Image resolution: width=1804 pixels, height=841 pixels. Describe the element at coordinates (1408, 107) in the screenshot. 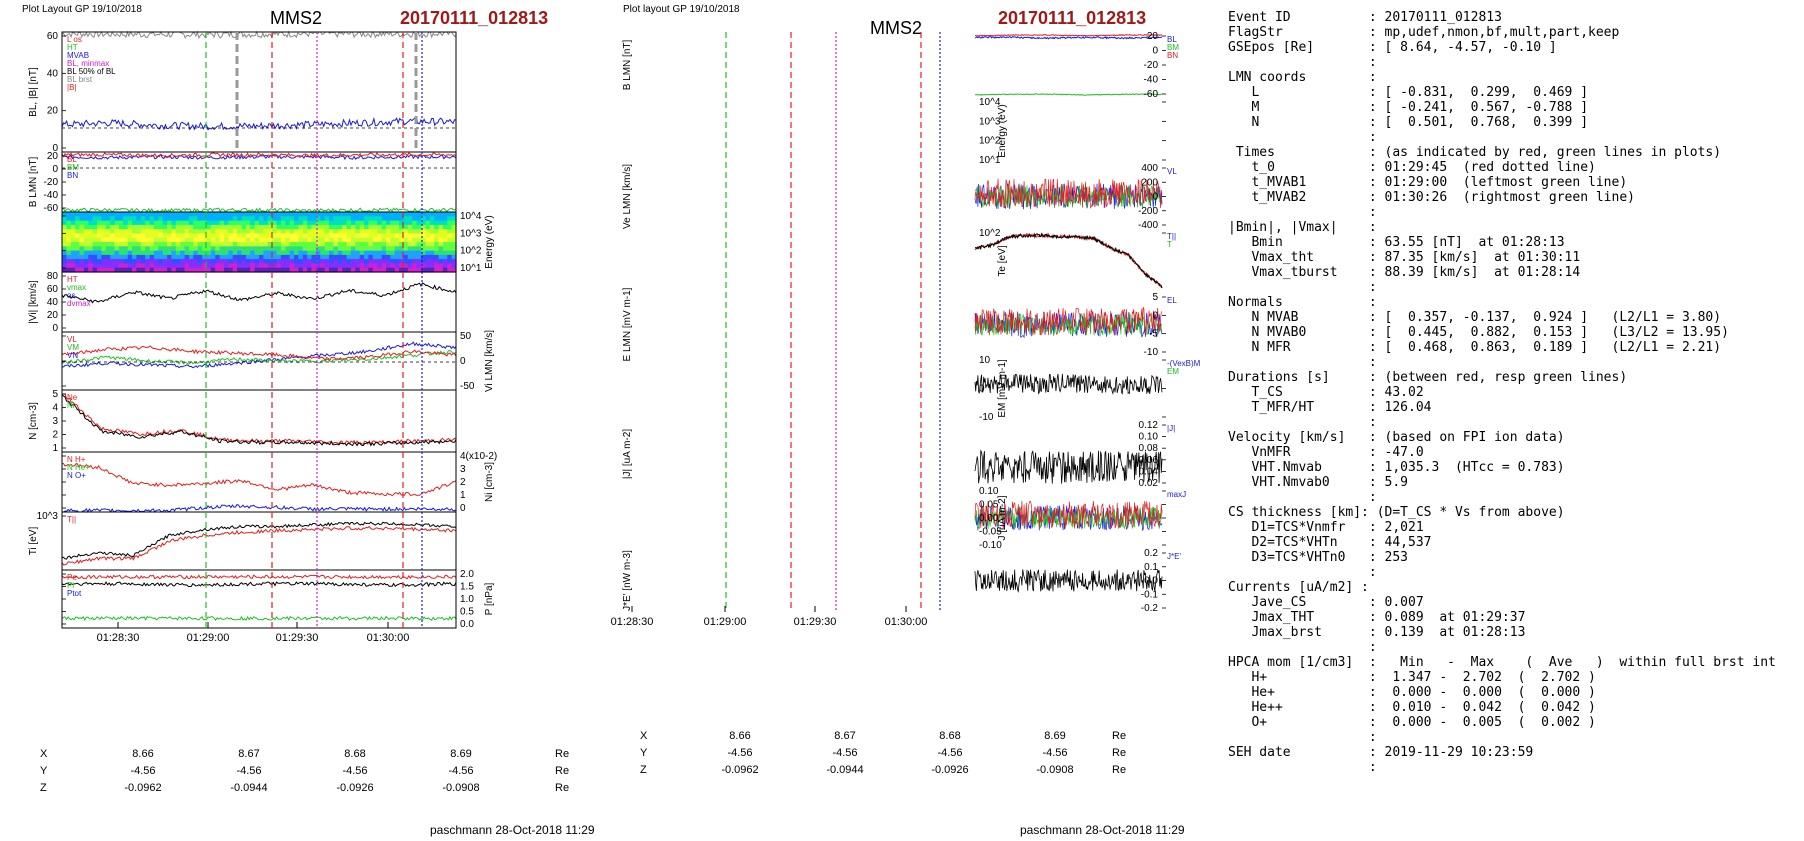

I see `info-line: M : [ -0.241, 0.567, -0.788 ]` at that location.